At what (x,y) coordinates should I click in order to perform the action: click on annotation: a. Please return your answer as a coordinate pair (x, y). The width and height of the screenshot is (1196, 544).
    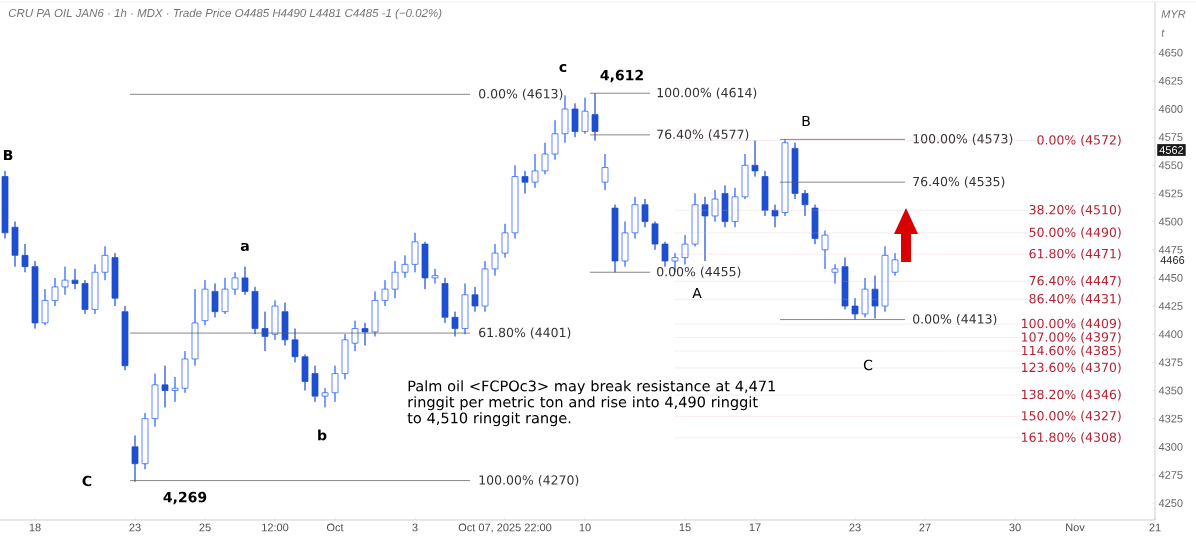
    Looking at the image, I should click on (244, 247).